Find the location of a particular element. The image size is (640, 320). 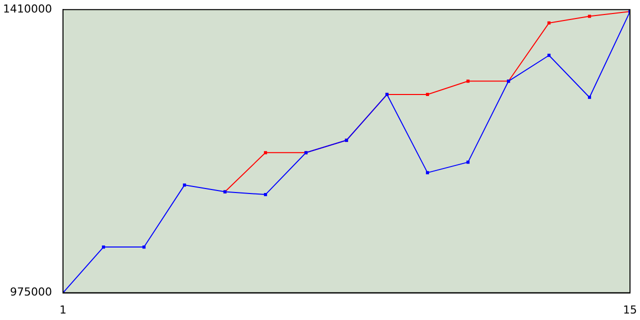

x-tick-label: 1 is located at coordinates (62, 309).